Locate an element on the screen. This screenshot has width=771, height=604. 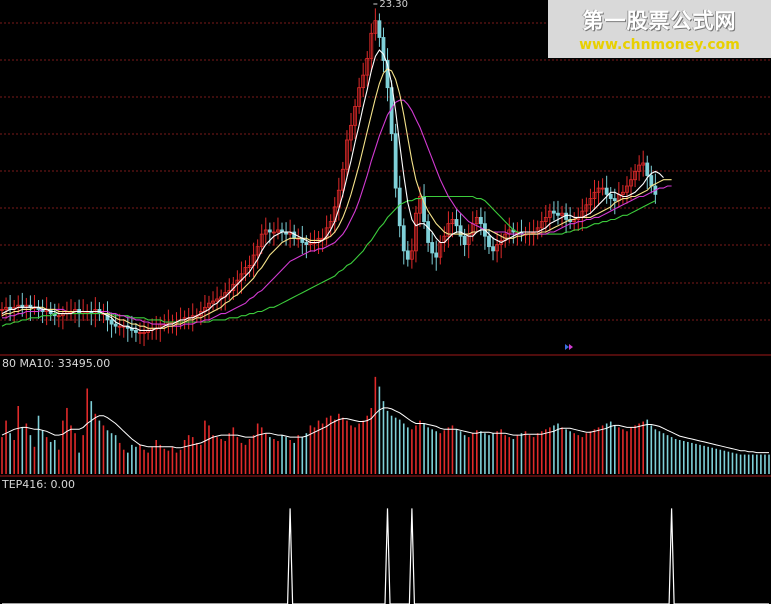
volume-label: 80 MA10: 33495.00 is located at coordinates (56, 363).